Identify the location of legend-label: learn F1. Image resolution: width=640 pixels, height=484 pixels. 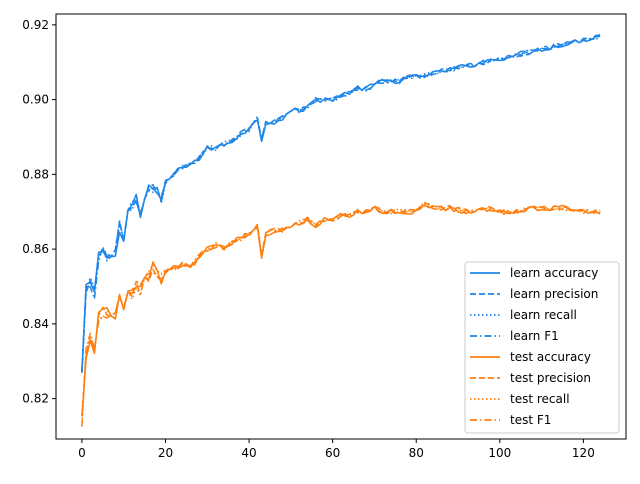
(534, 336).